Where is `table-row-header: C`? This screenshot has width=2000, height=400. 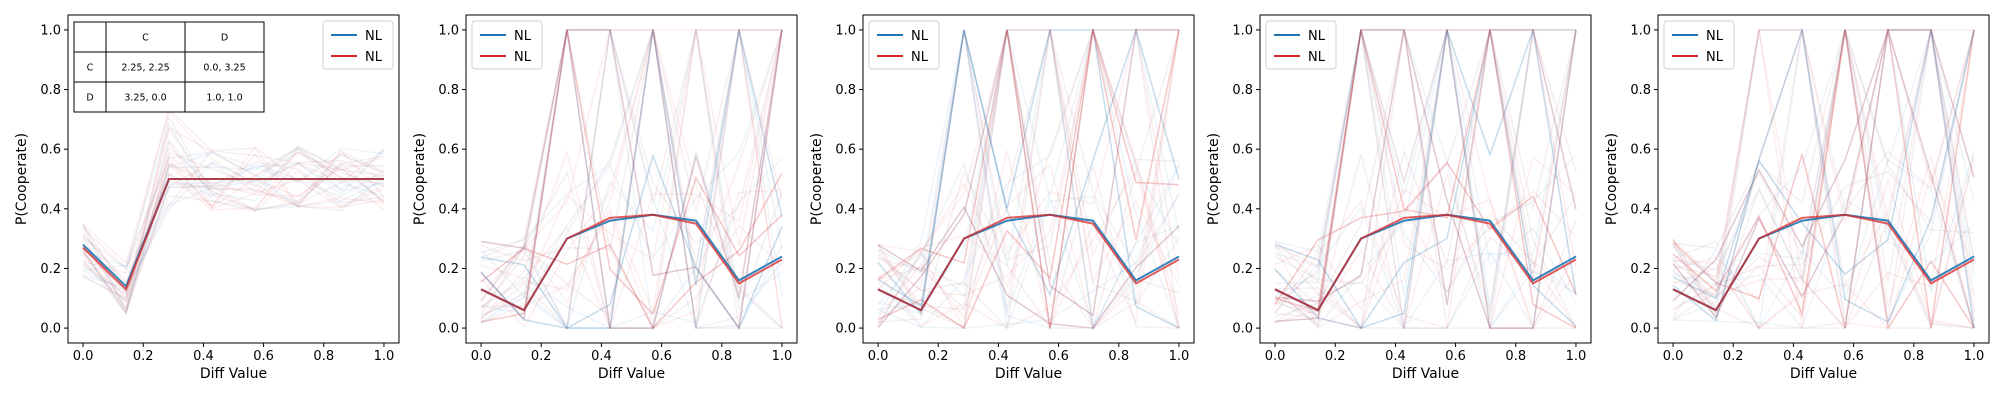
table-row-header: C is located at coordinates (90, 68).